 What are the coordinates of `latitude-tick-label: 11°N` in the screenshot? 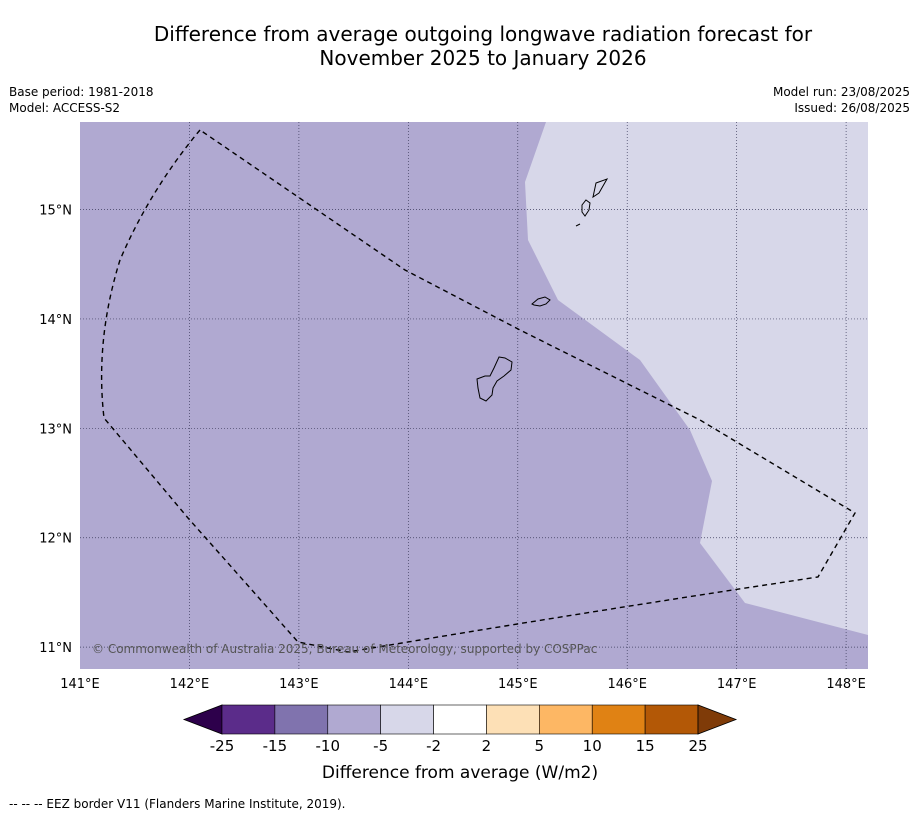 It's located at (55, 648).